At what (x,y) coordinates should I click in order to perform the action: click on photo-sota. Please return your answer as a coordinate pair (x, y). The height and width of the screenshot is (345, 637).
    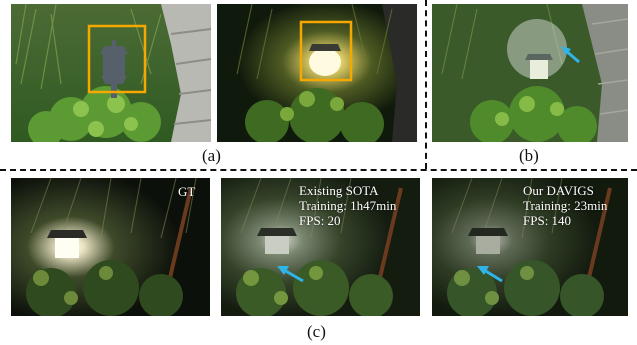
    Looking at the image, I should click on (320, 247).